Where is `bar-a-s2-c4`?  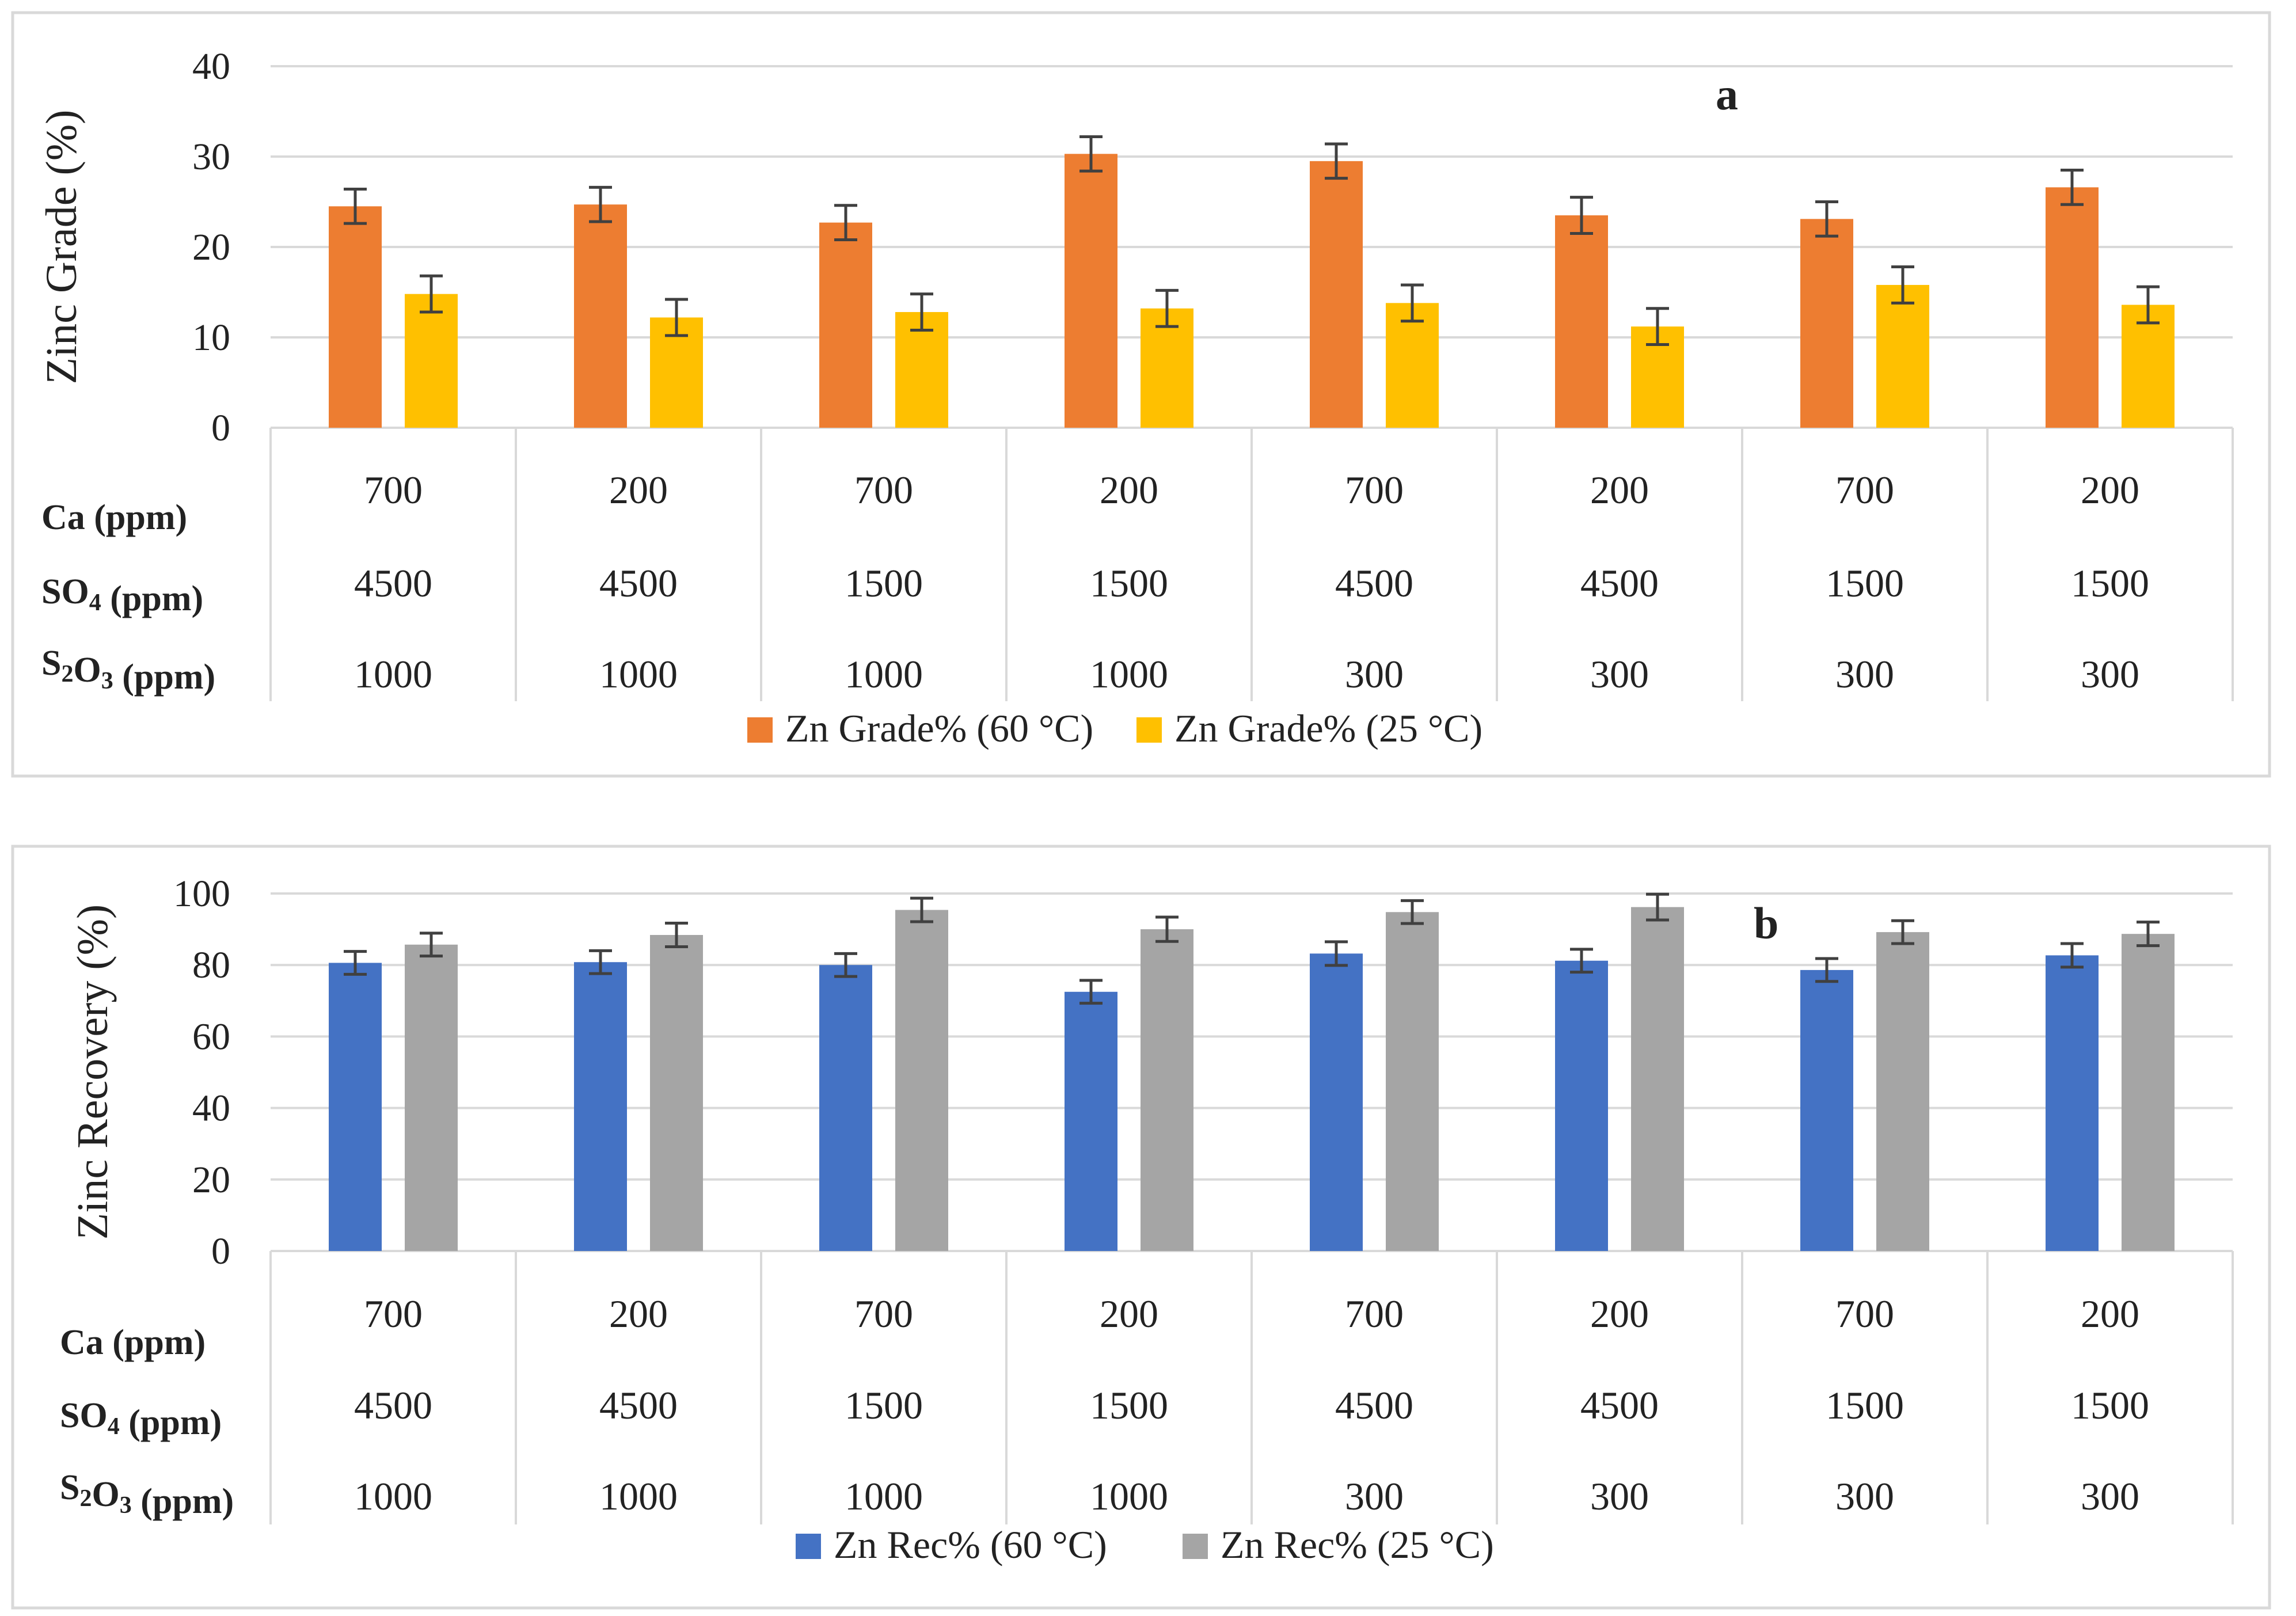
bar-a-s2-c4 is located at coordinates (1167, 368).